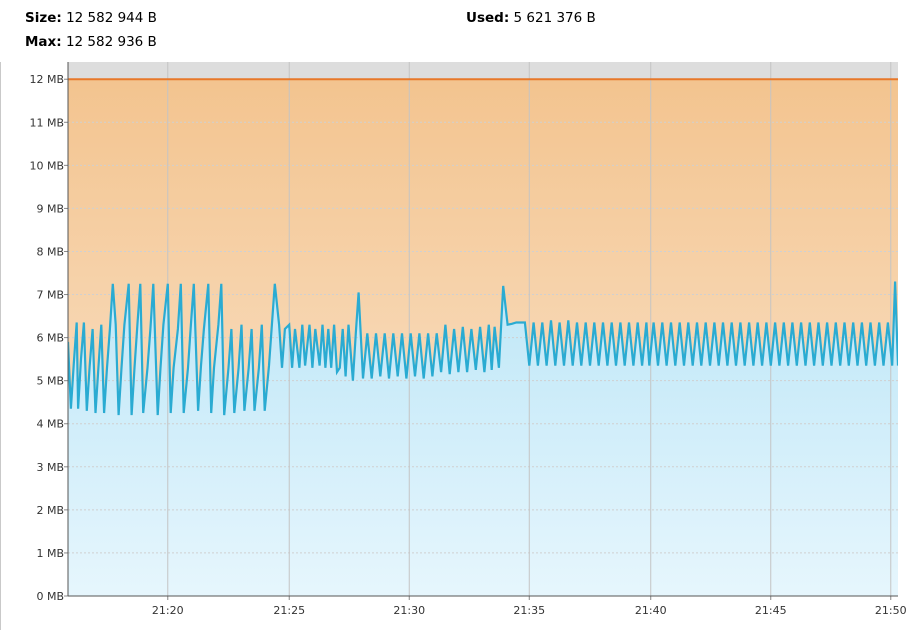 Image resolution: width=911 pixels, height=630 pixels. I want to click on y-tick-label: 12 MB, so click(46, 79).